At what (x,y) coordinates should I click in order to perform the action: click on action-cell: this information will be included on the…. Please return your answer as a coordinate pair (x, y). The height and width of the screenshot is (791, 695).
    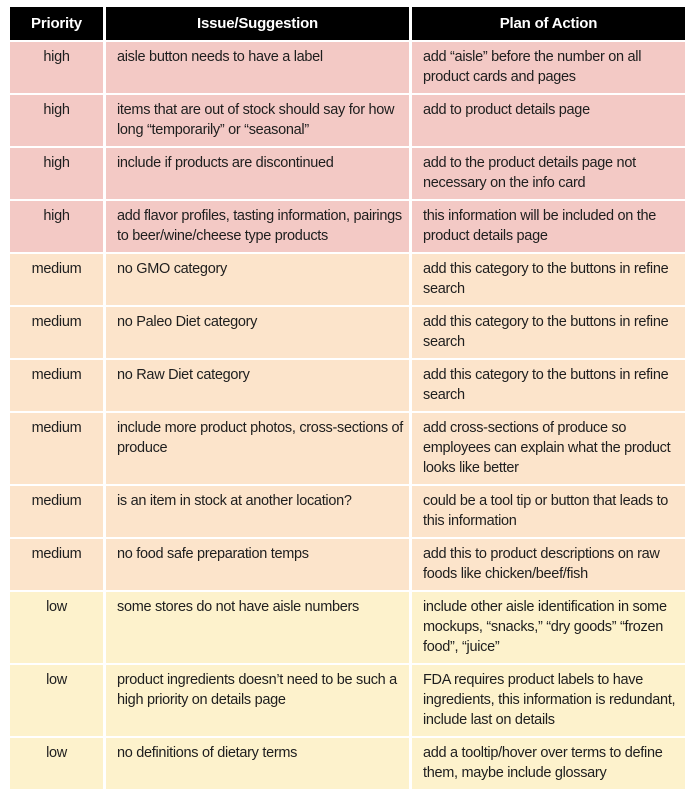
    Looking at the image, I should click on (548, 226).